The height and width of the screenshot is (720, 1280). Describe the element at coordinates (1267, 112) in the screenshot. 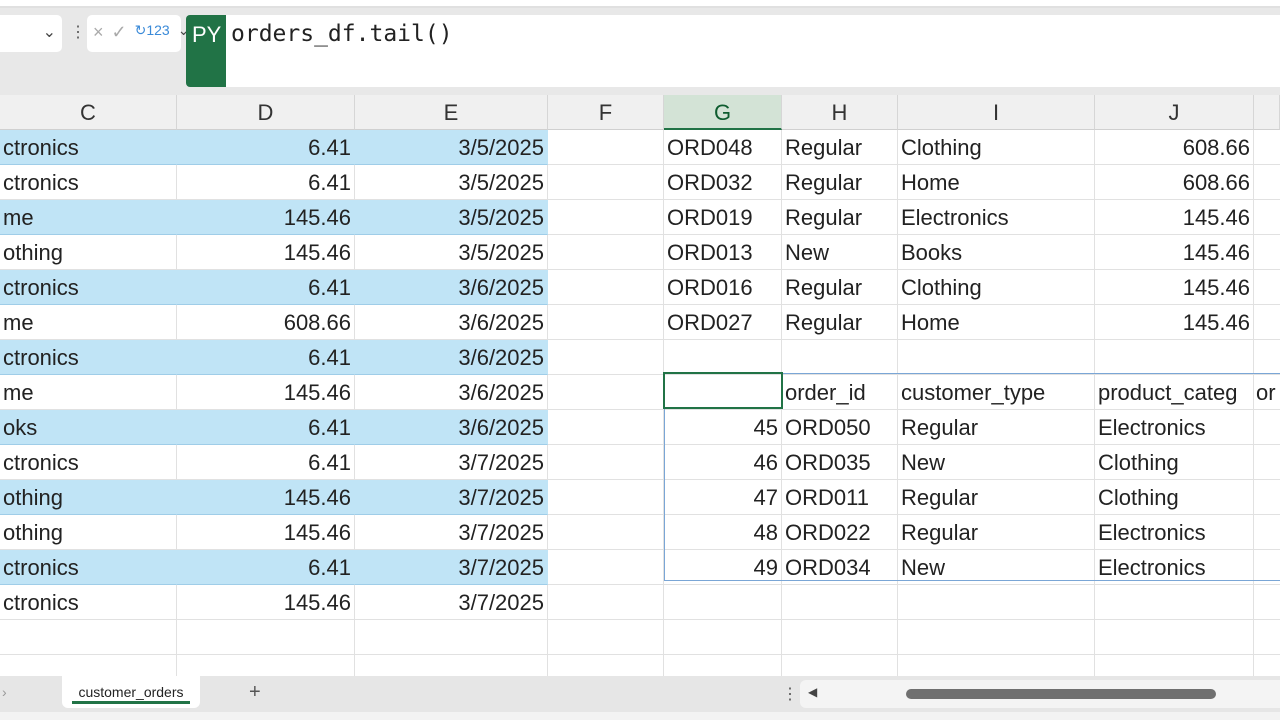

I see `column-header-K` at that location.